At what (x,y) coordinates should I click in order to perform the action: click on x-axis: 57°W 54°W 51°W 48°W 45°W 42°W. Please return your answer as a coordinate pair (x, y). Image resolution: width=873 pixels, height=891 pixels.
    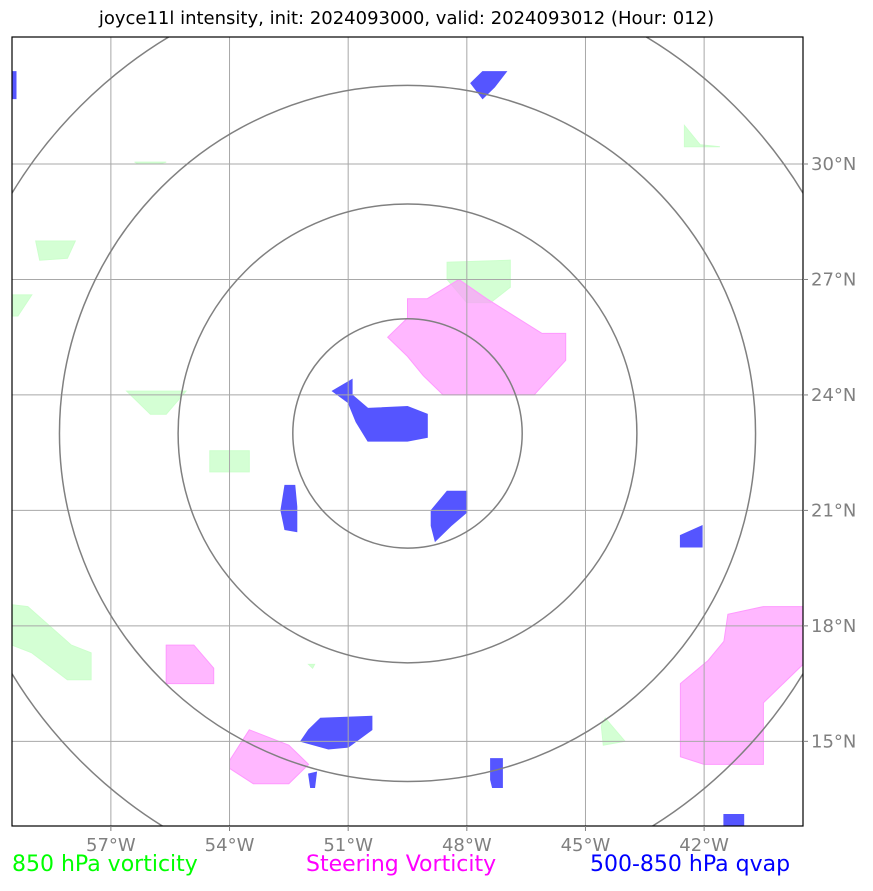
    Looking at the image, I should click on (407, 841).